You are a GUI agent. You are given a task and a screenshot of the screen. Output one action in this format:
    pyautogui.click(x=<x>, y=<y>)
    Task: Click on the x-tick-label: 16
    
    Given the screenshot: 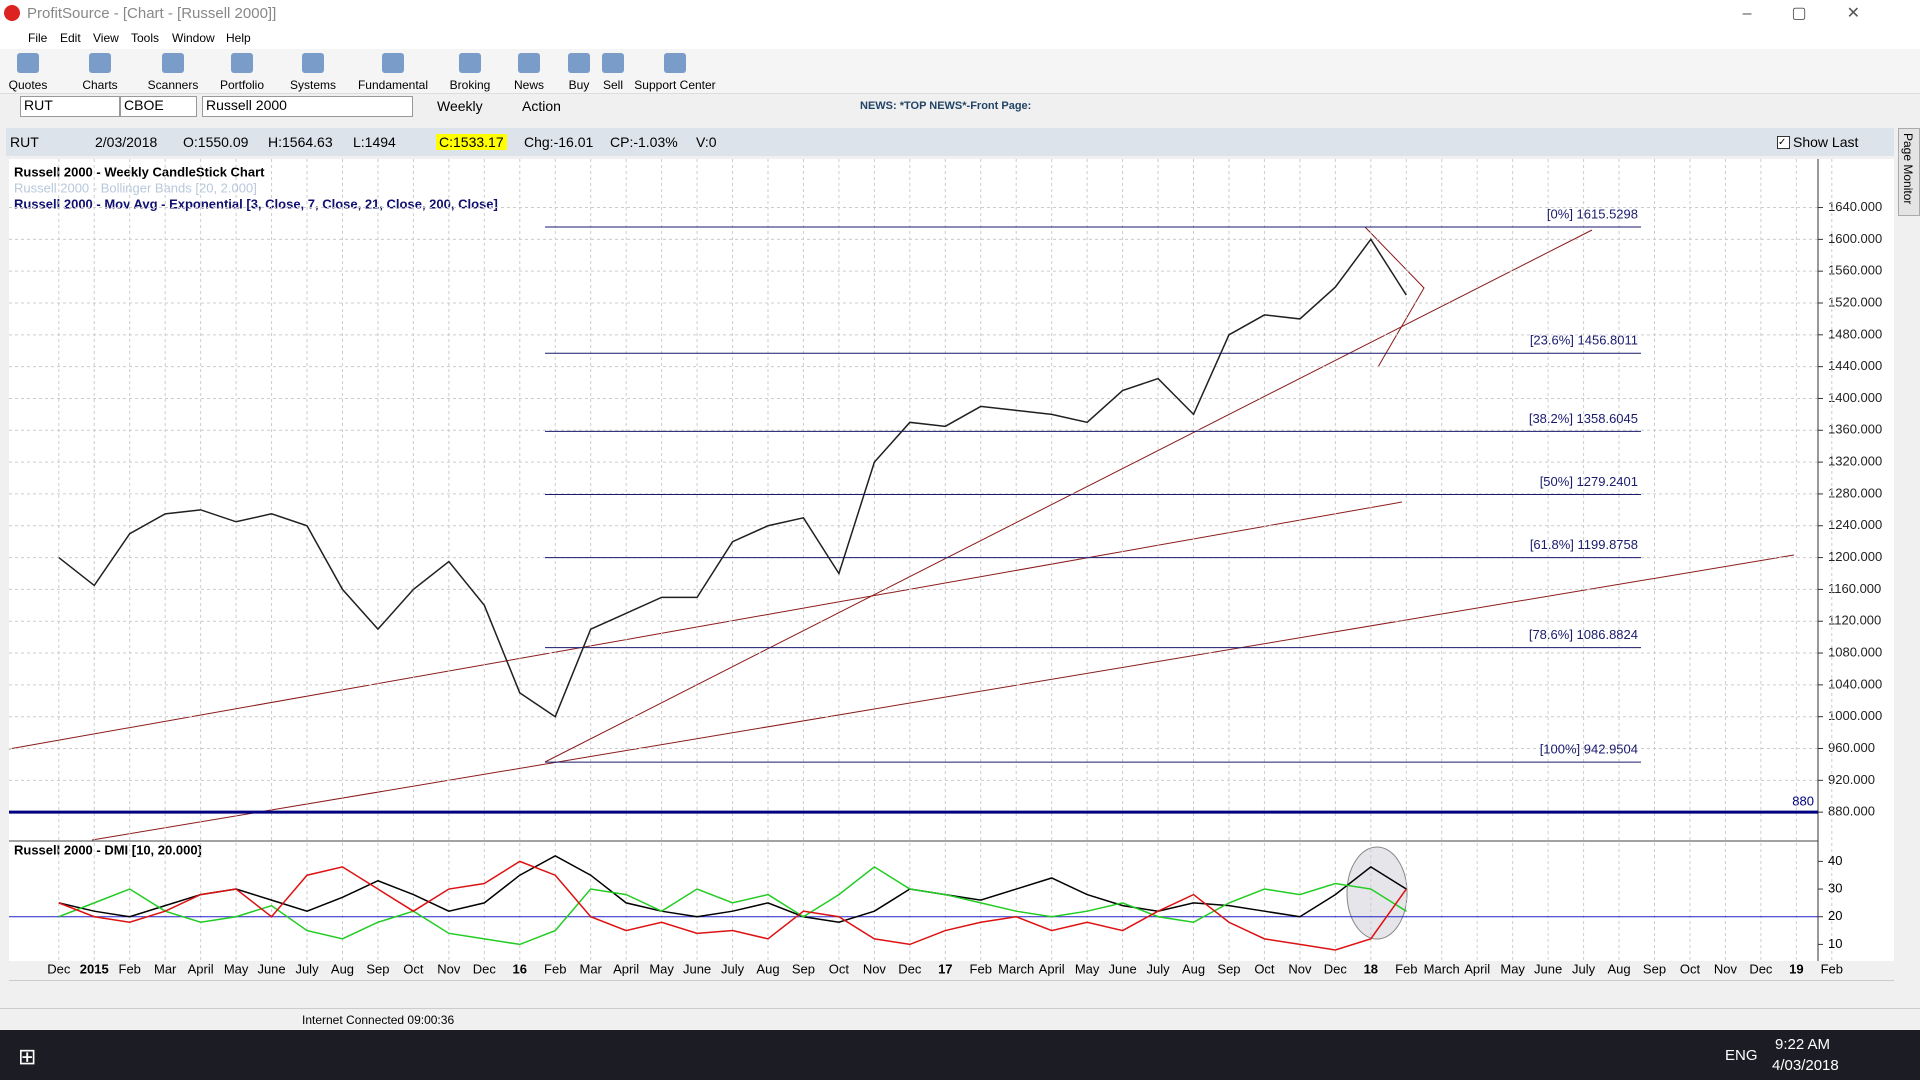 What is the action you would take?
    pyautogui.click(x=520, y=968)
    